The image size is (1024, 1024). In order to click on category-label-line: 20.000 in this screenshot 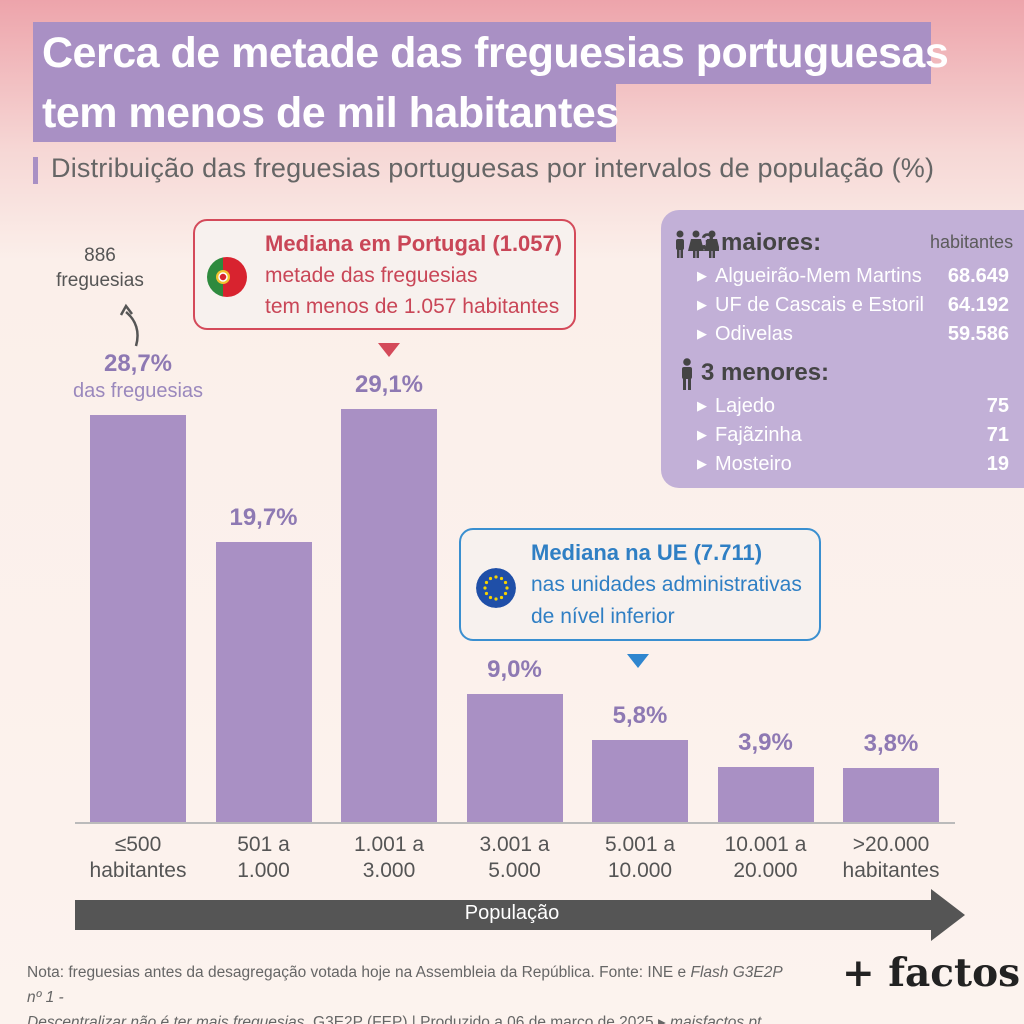, I will do `click(765, 870)`.